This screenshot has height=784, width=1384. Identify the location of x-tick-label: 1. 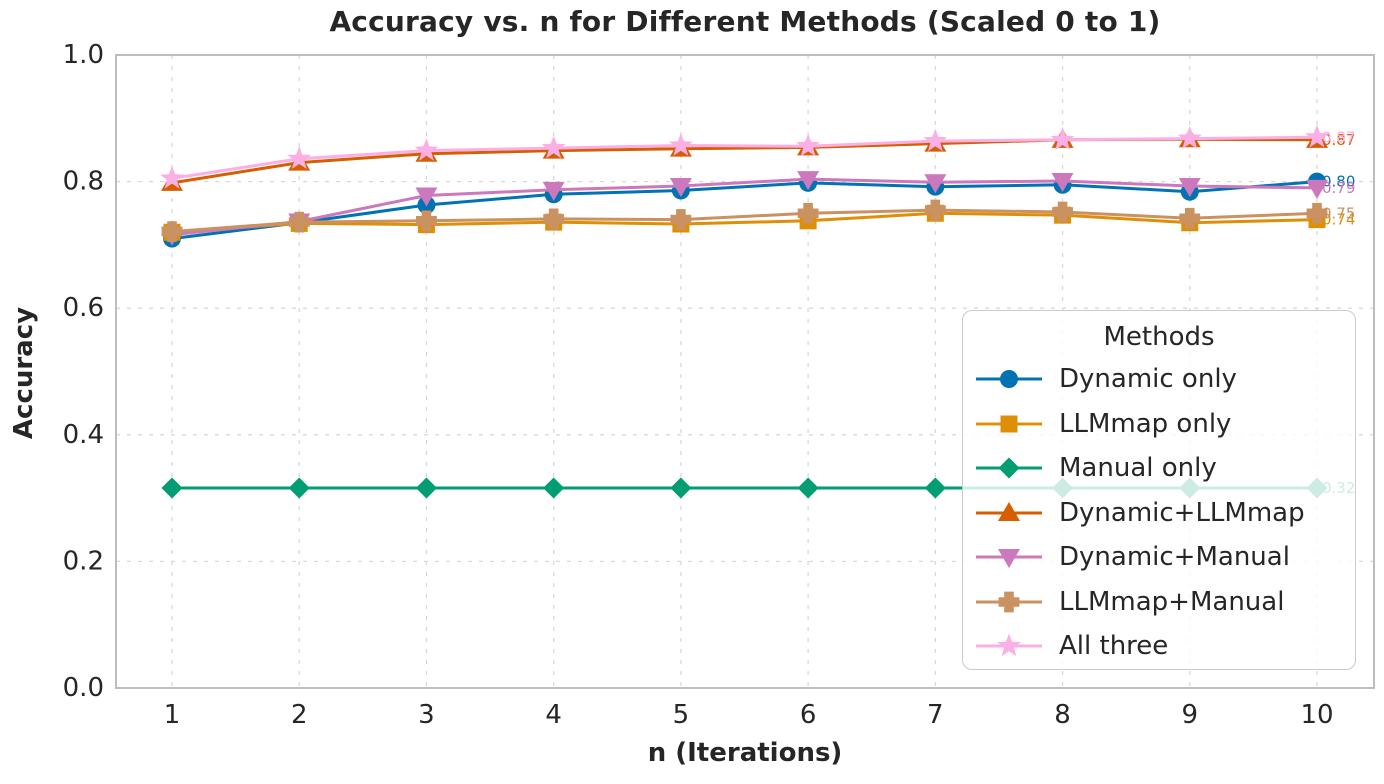
(172, 715).